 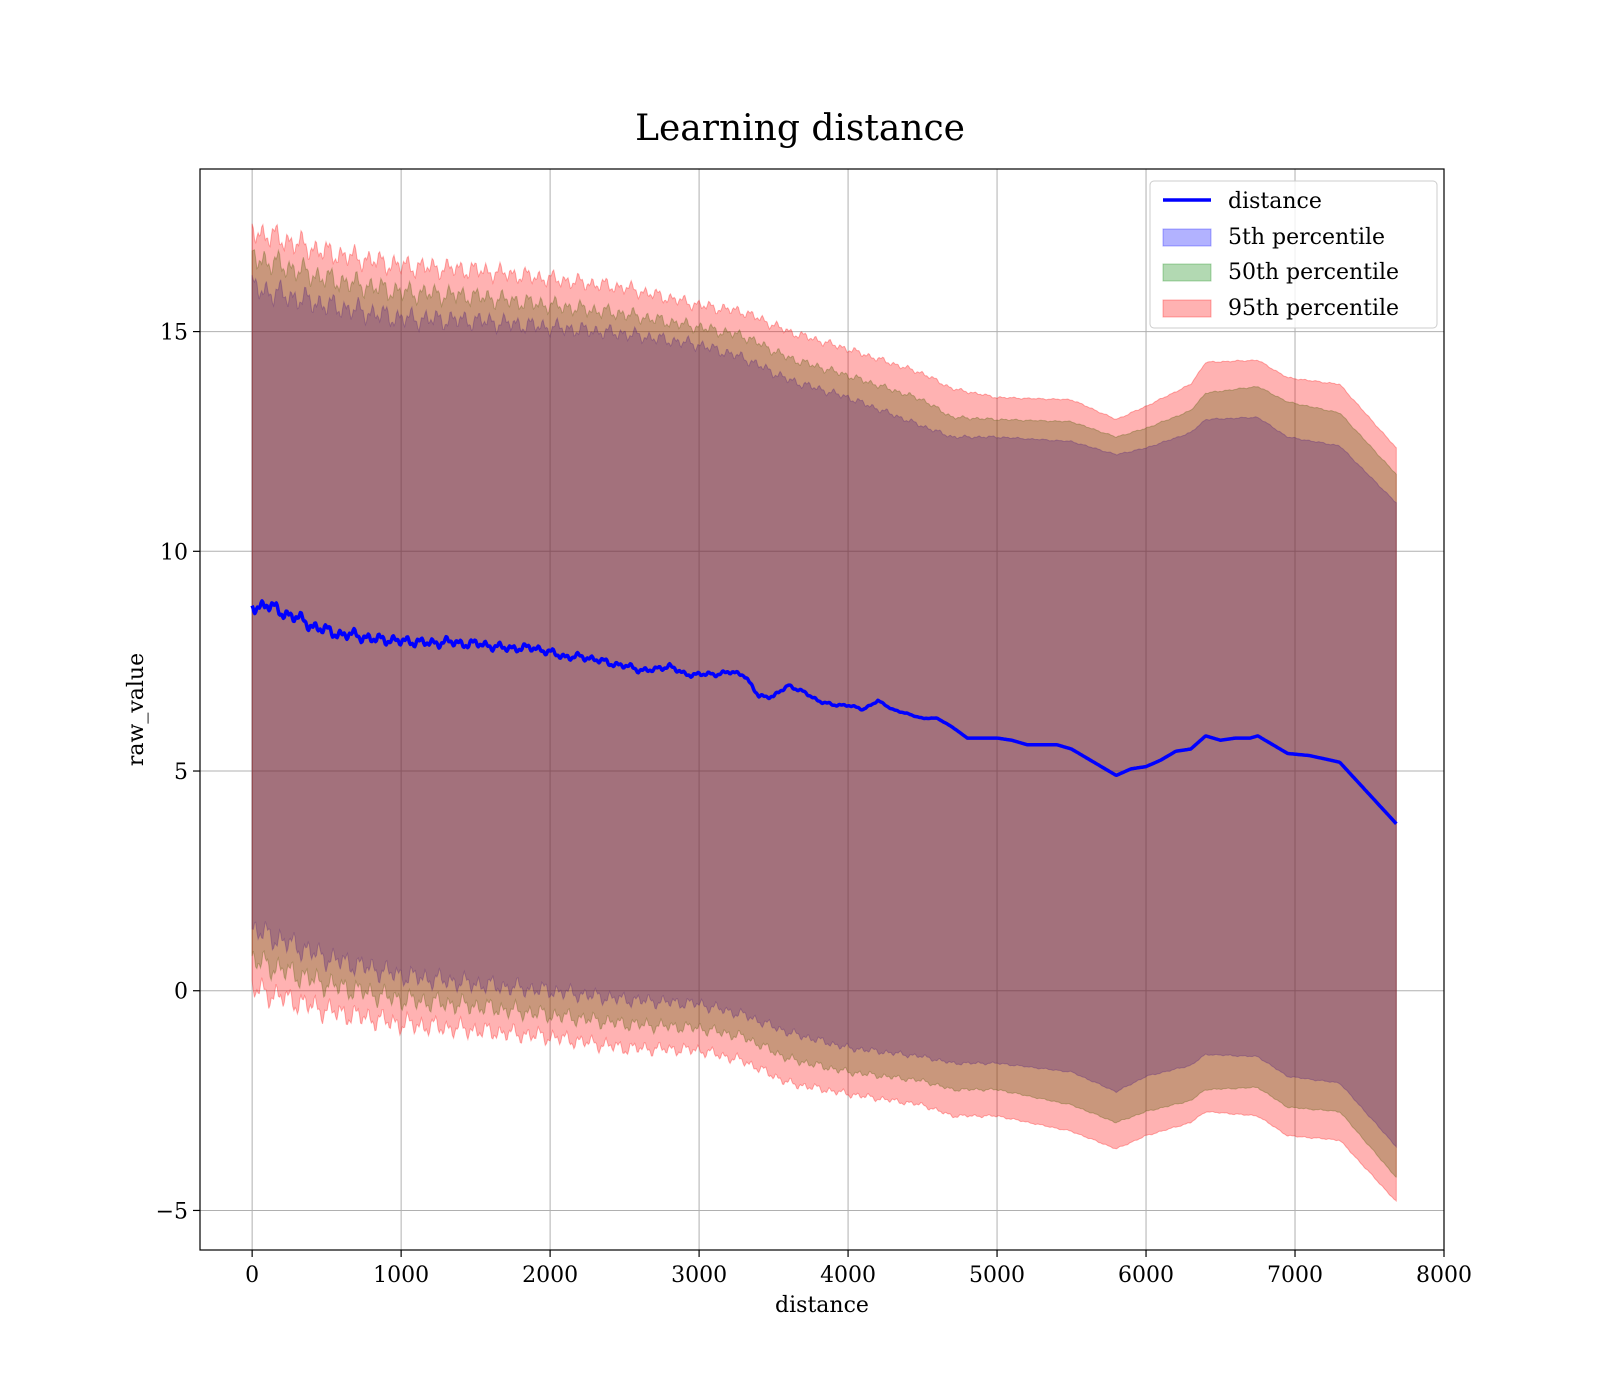 What do you see at coordinates (1313, 308) in the screenshot?
I see `legend-label-95th-percentile: 95th percentile` at bounding box center [1313, 308].